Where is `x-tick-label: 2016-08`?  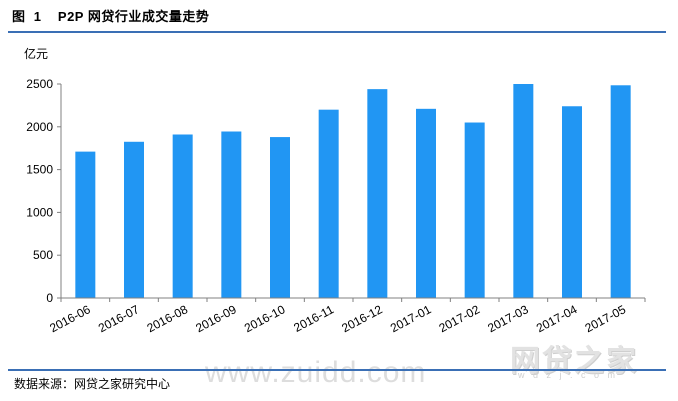
x-tick-label: 2016-08 is located at coordinates (168, 318).